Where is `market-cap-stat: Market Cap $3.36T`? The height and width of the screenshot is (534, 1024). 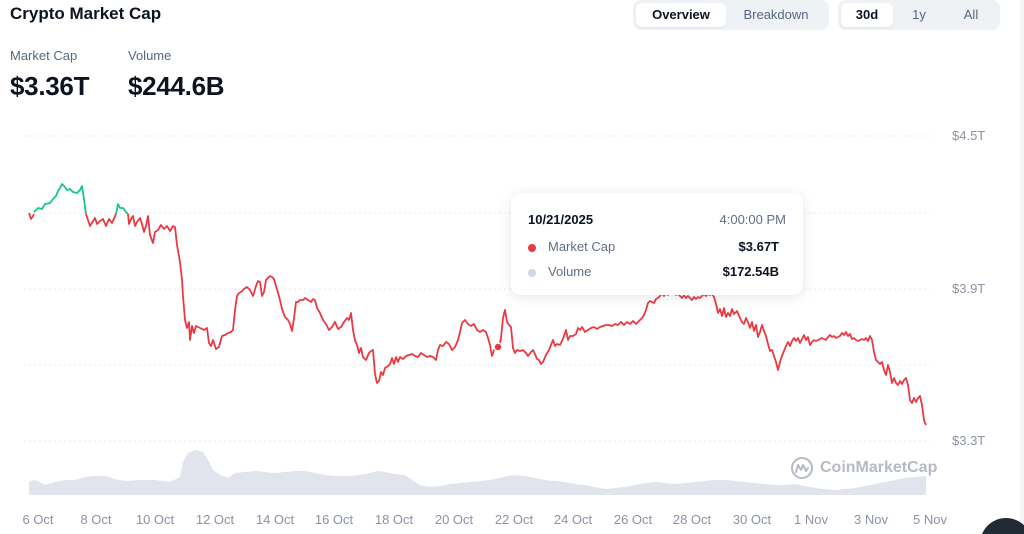 market-cap-stat: Market Cap $3.36T is located at coordinates (49, 75).